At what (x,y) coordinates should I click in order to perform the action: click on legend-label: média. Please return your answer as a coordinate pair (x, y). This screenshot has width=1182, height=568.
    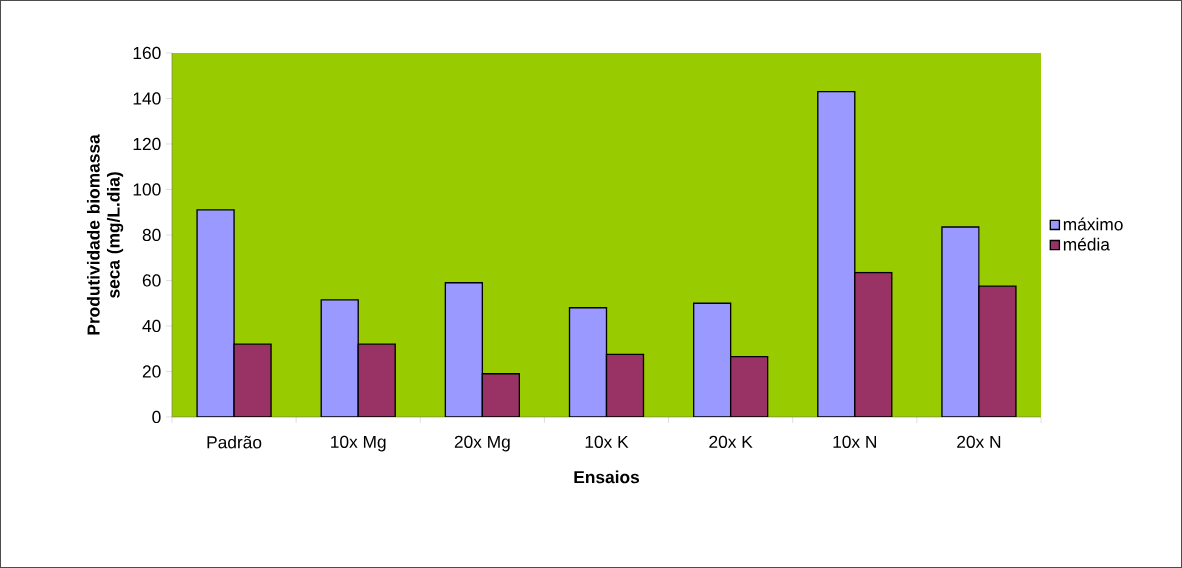
    Looking at the image, I should click on (1086, 244).